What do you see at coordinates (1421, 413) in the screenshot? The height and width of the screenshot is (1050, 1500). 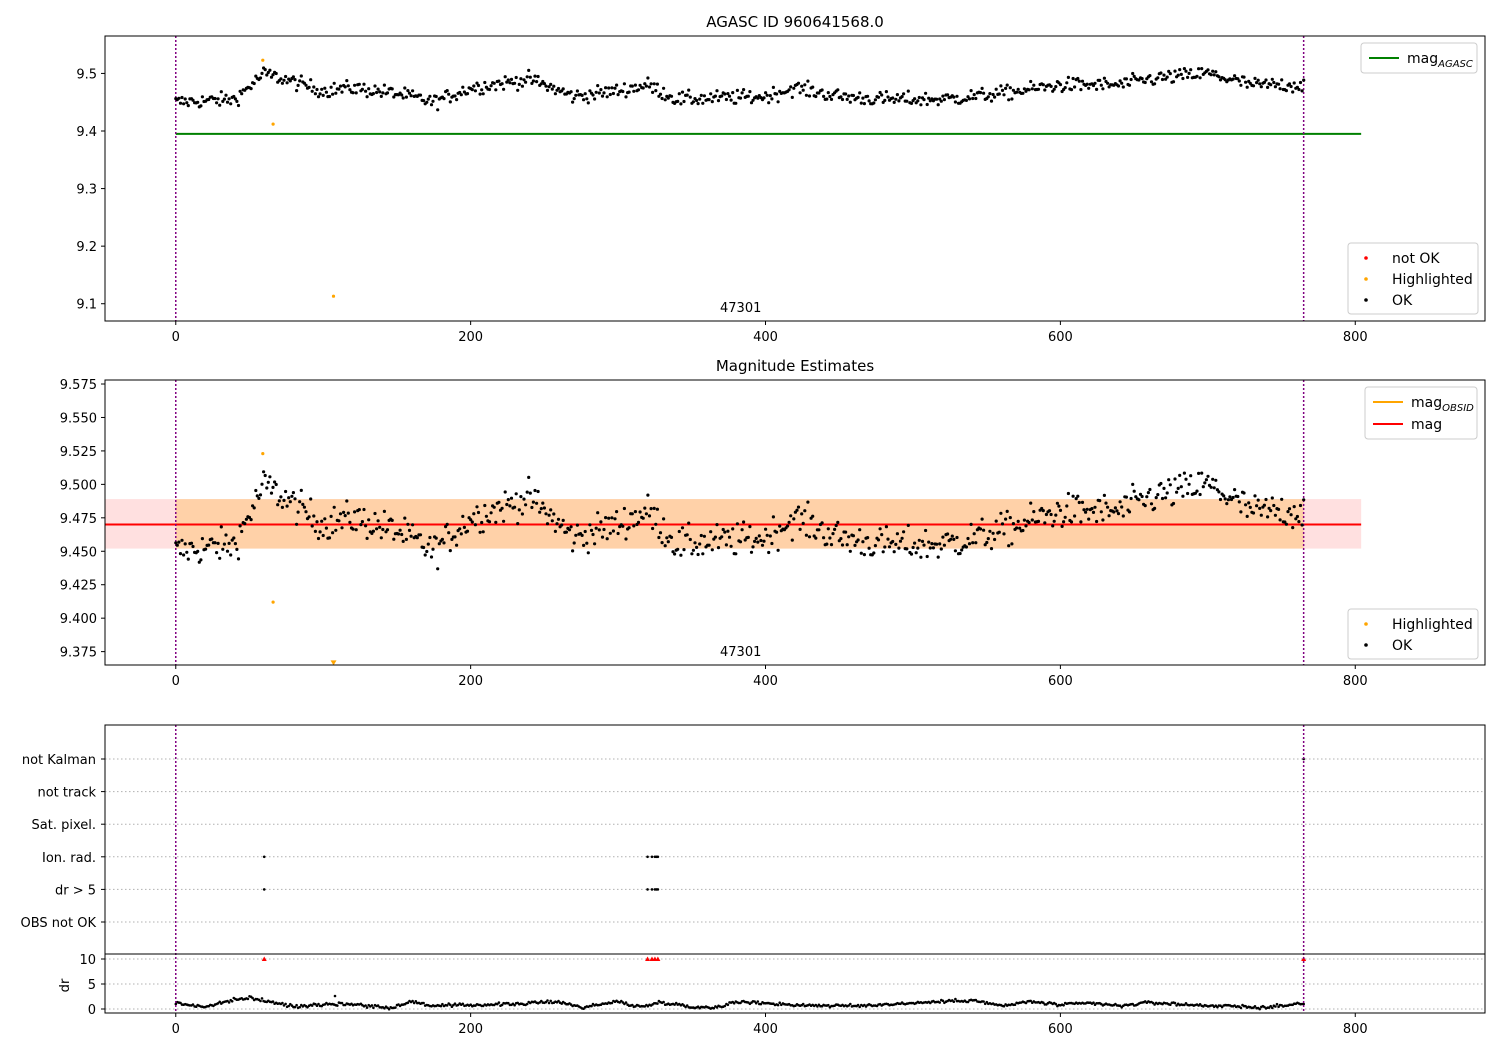 I see `legend-box` at bounding box center [1421, 413].